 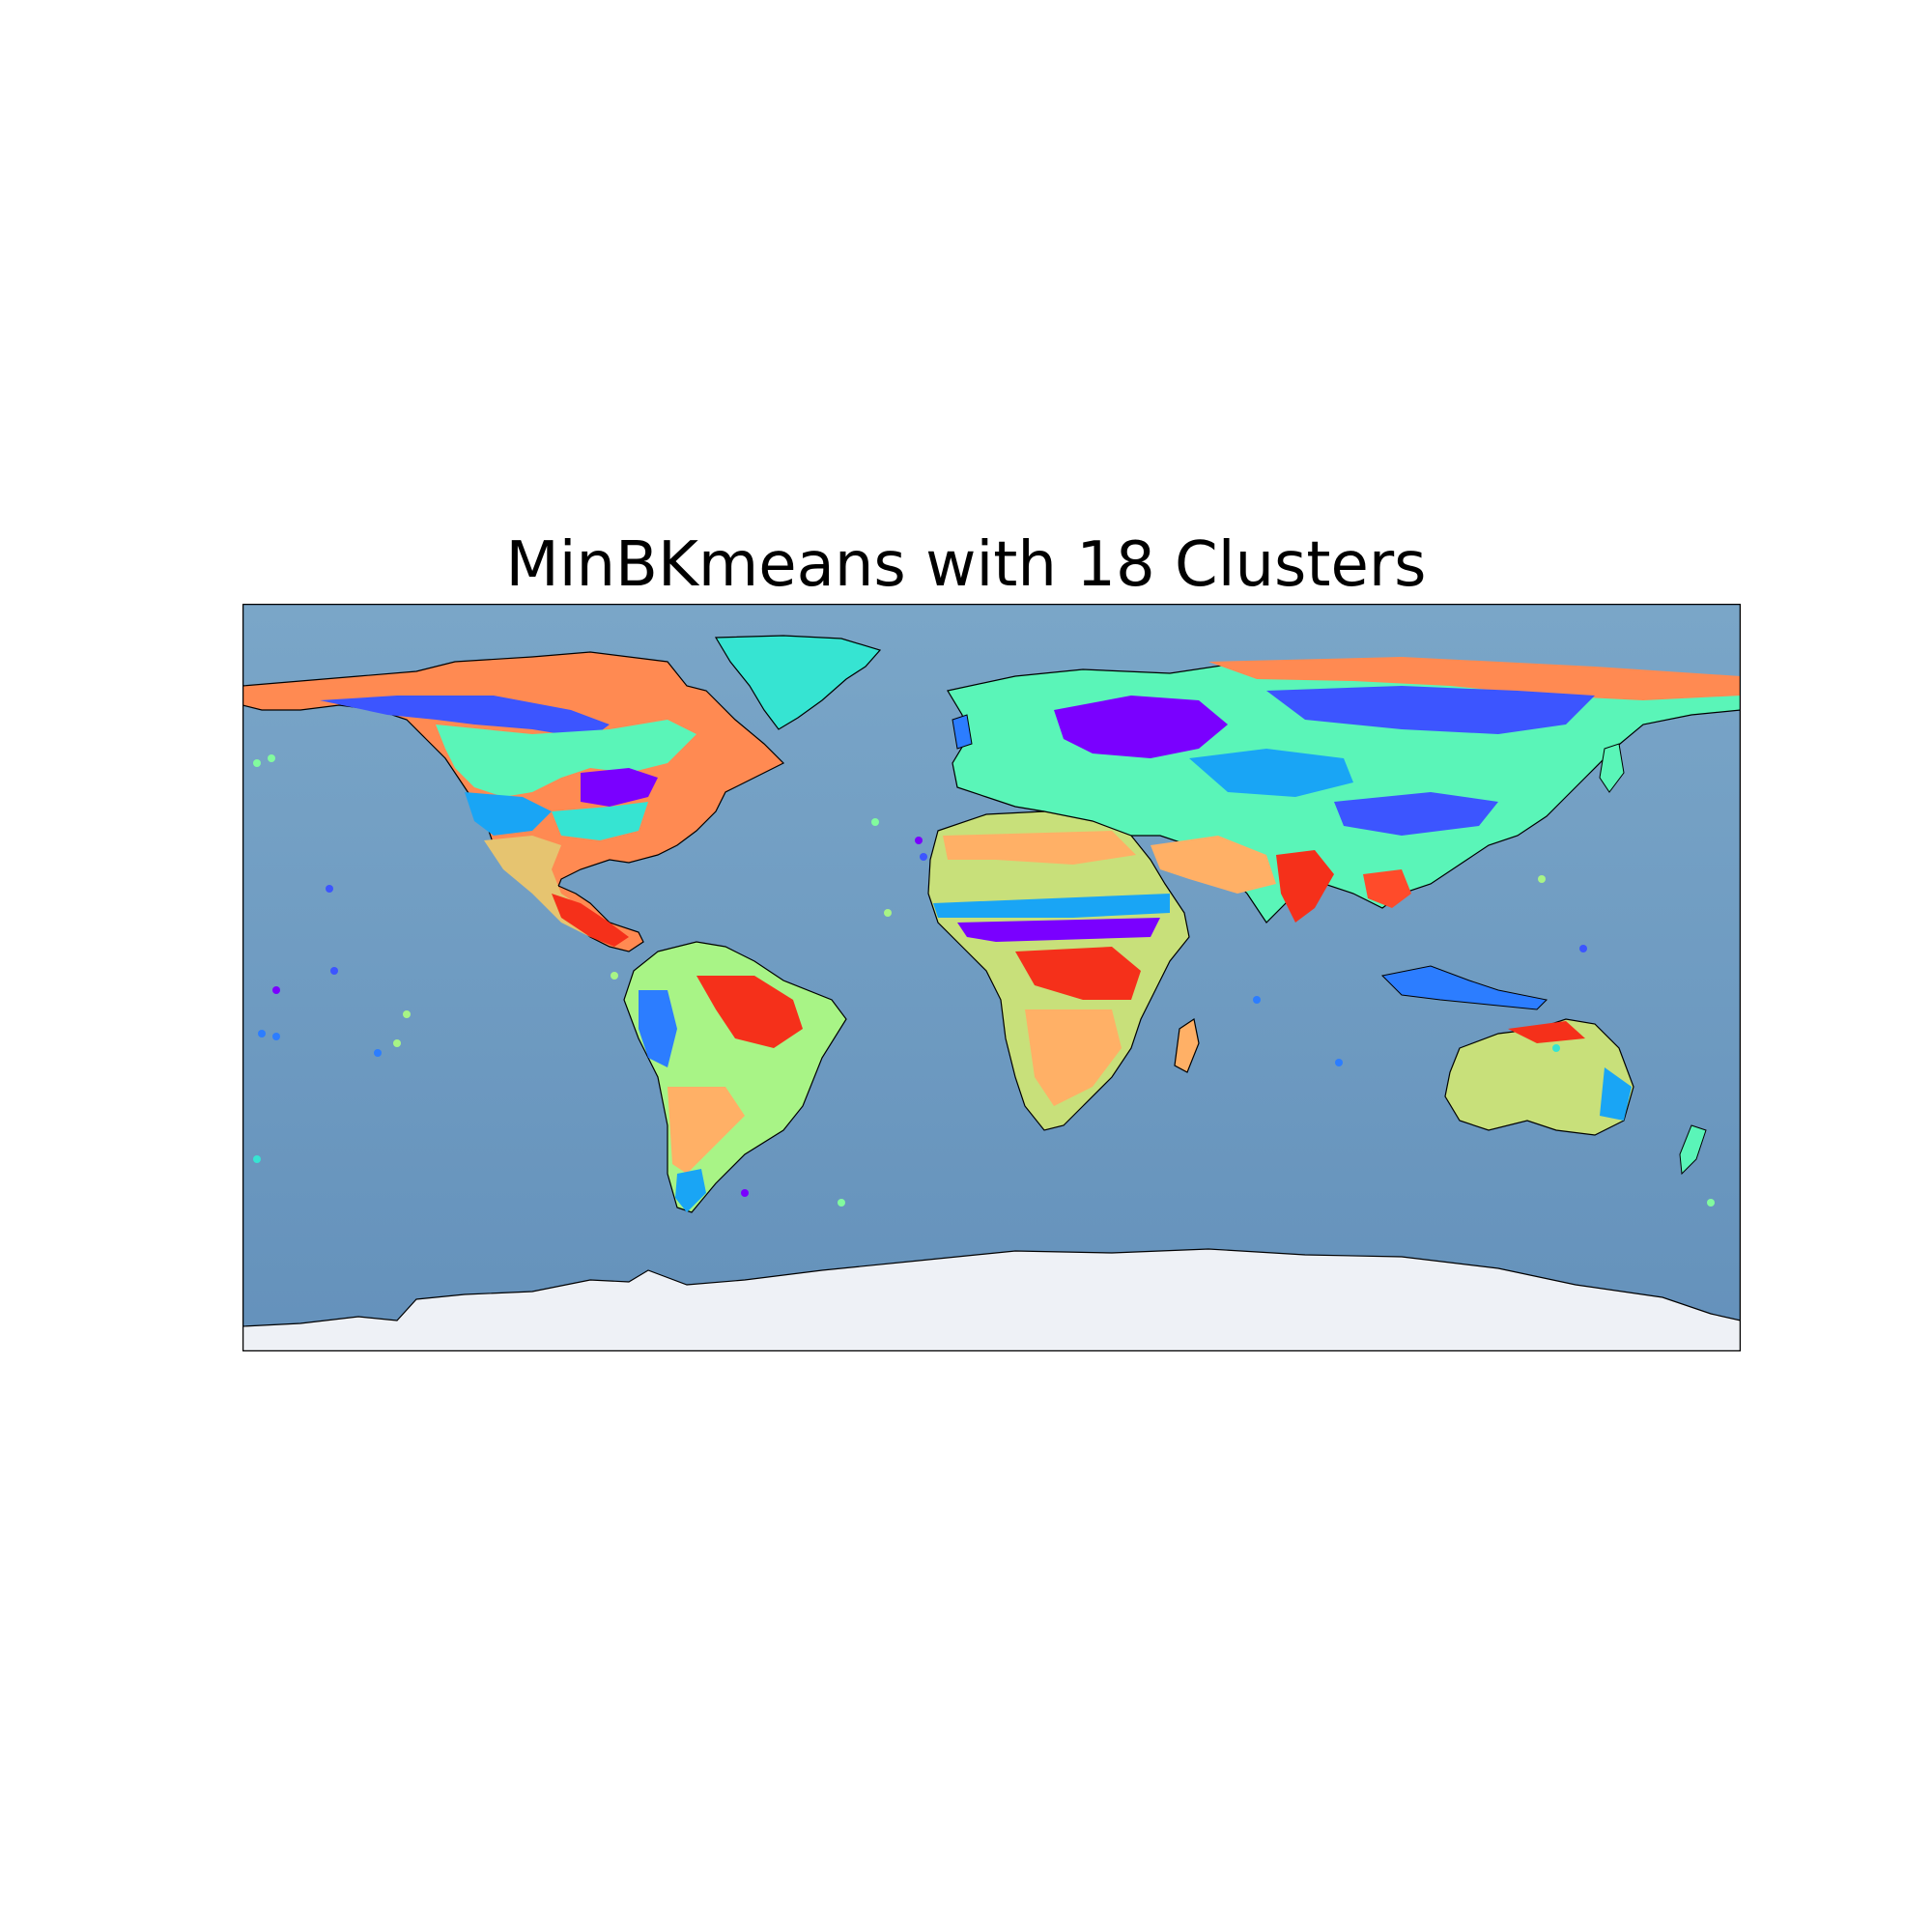 What do you see at coordinates (1078, 973) in the screenshot?
I see `congo-red` at bounding box center [1078, 973].